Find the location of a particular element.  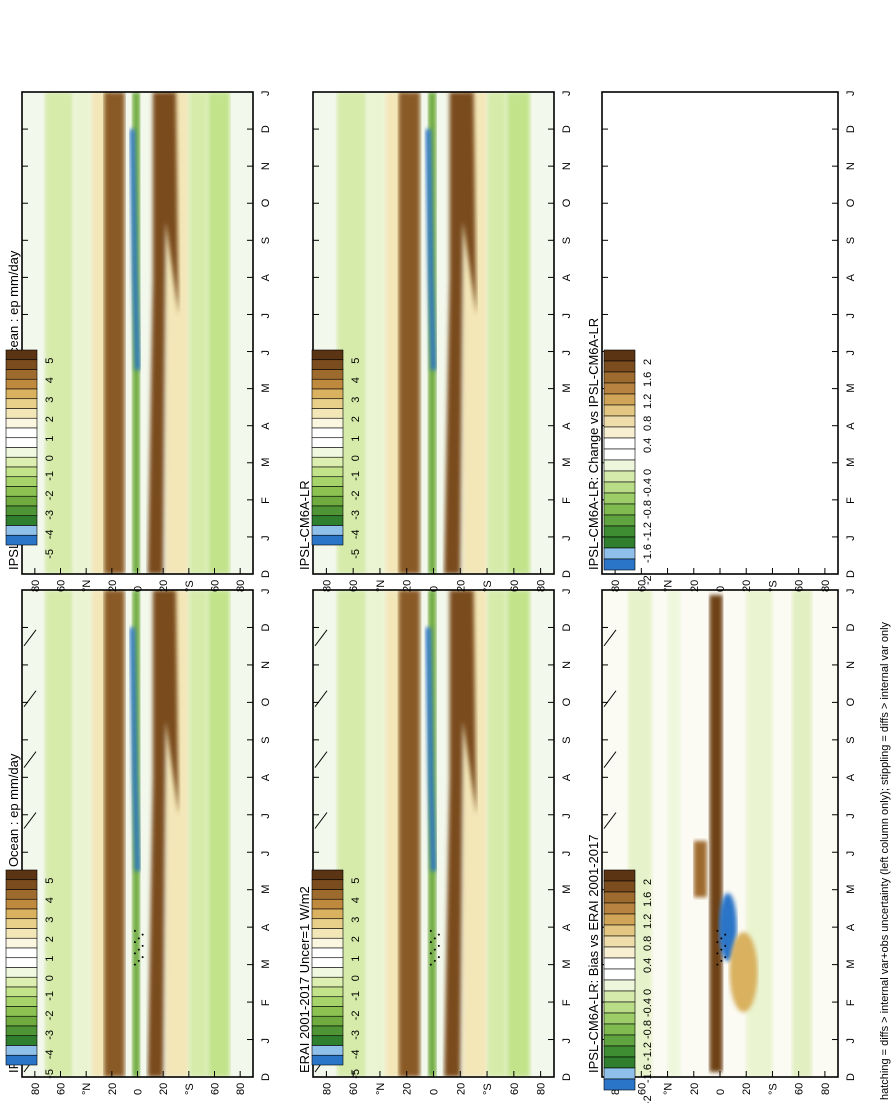

colorbar-label: -1.2 is located at coordinates (648, 1051).